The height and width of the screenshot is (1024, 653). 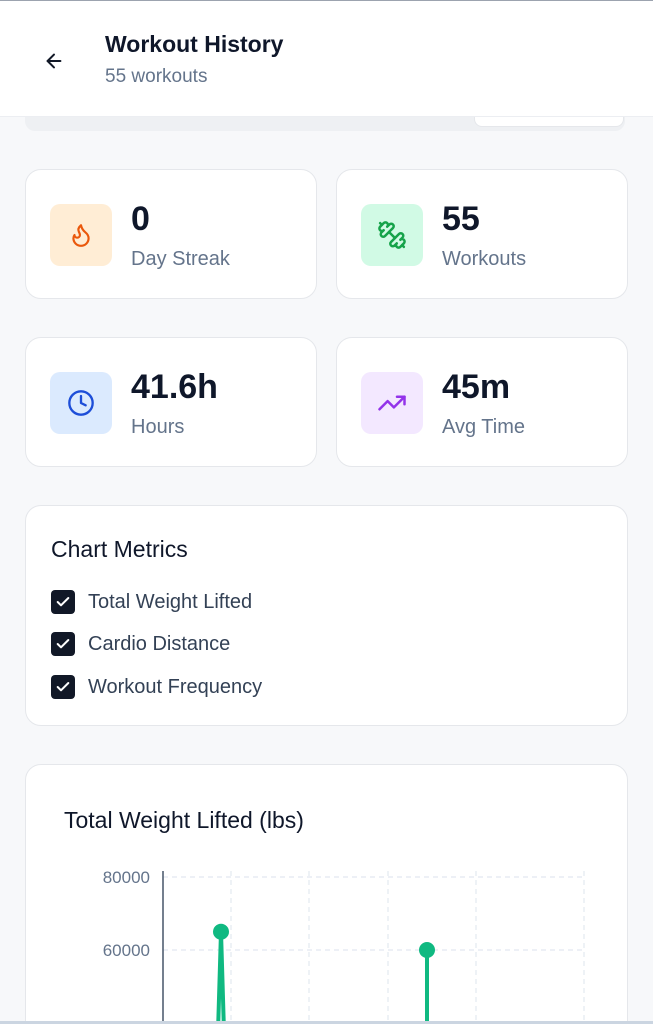 What do you see at coordinates (81, 403) in the screenshot?
I see `clock-icon` at bounding box center [81, 403].